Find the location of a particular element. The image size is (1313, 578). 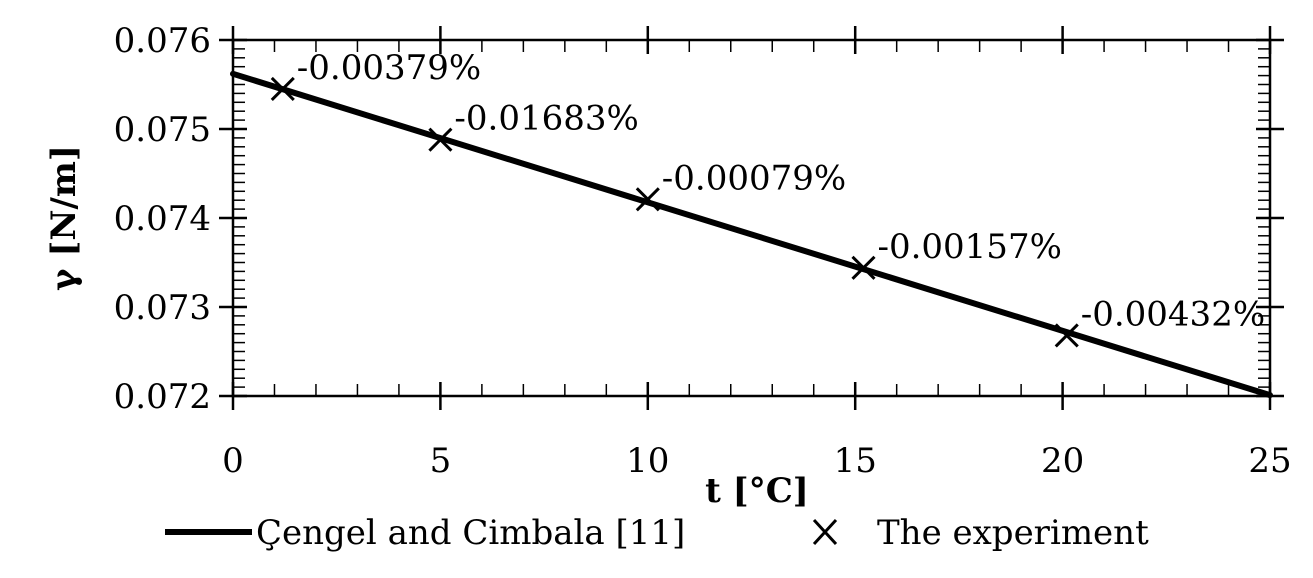

data-label-experiment: -0.00079% is located at coordinates (754, 178).